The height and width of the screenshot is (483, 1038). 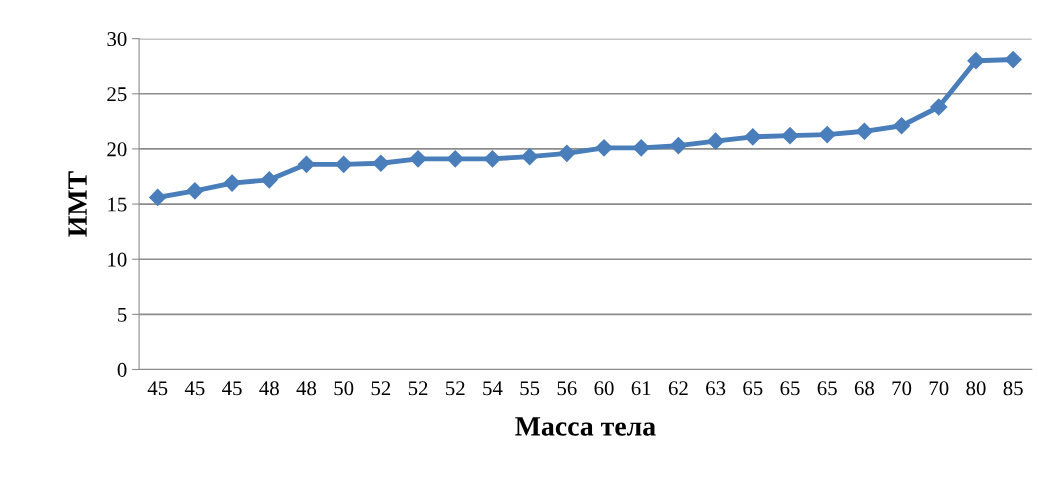 I want to click on y-tick-label: 5, so click(x=122, y=314).